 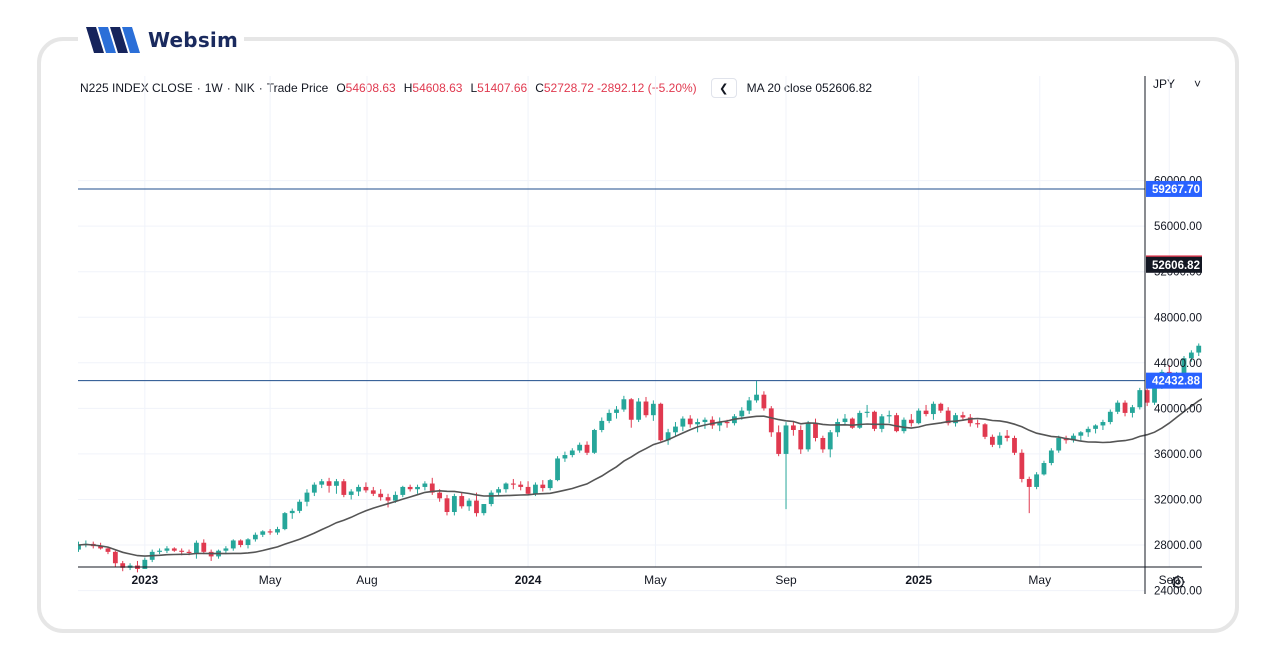 I want to click on high-key: H, so click(x=408, y=88).